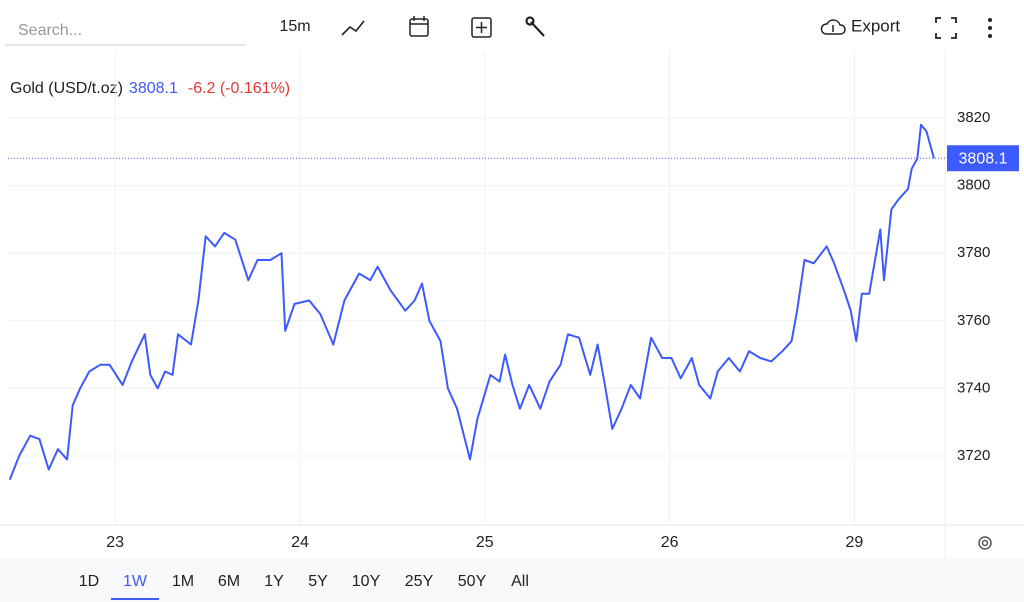 This screenshot has width=1024, height=602. What do you see at coordinates (183, 581) in the screenshot?
I see `range-tab: 1M` at bounding box center [183, 581].